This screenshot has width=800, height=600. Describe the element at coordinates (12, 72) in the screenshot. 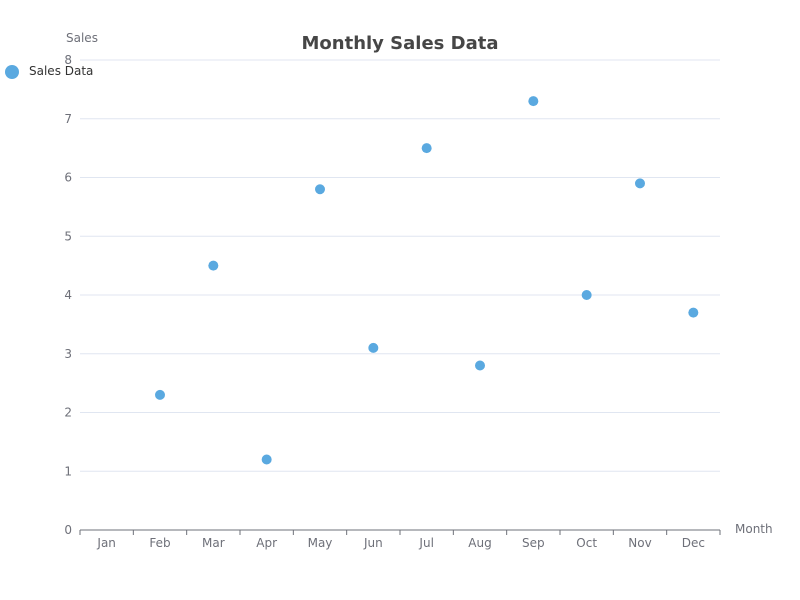

I see `legend-marker` at that location.